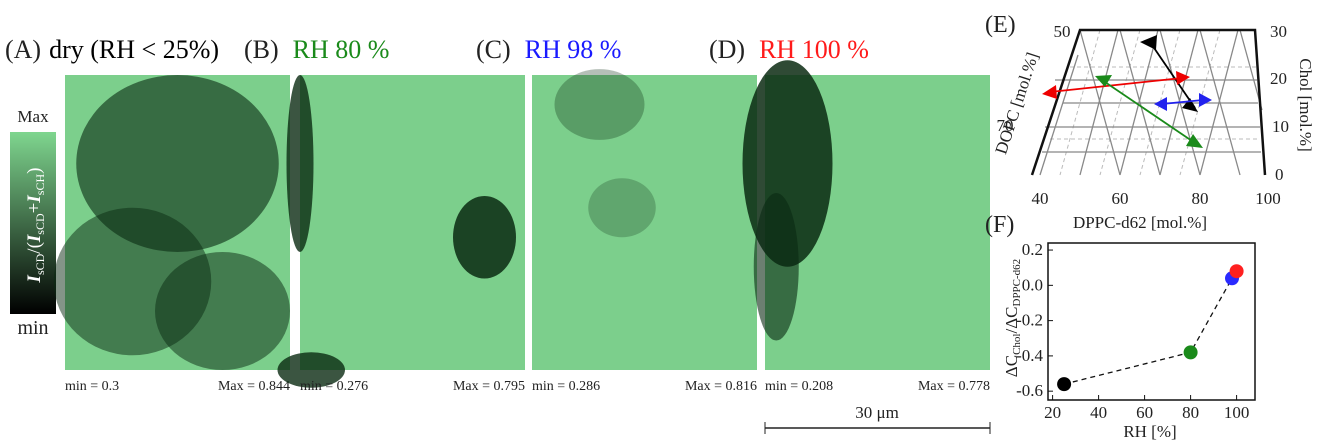  Describe the element at coordinates (92, 386) in the screenshot. I see `min-label: min = 0.3` at that location.